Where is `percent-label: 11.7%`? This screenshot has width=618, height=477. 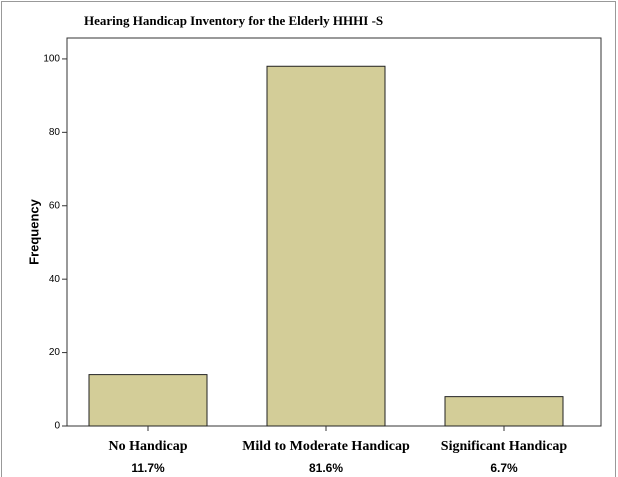 percent-label: 11.7% is located at coordinates (148, 468).